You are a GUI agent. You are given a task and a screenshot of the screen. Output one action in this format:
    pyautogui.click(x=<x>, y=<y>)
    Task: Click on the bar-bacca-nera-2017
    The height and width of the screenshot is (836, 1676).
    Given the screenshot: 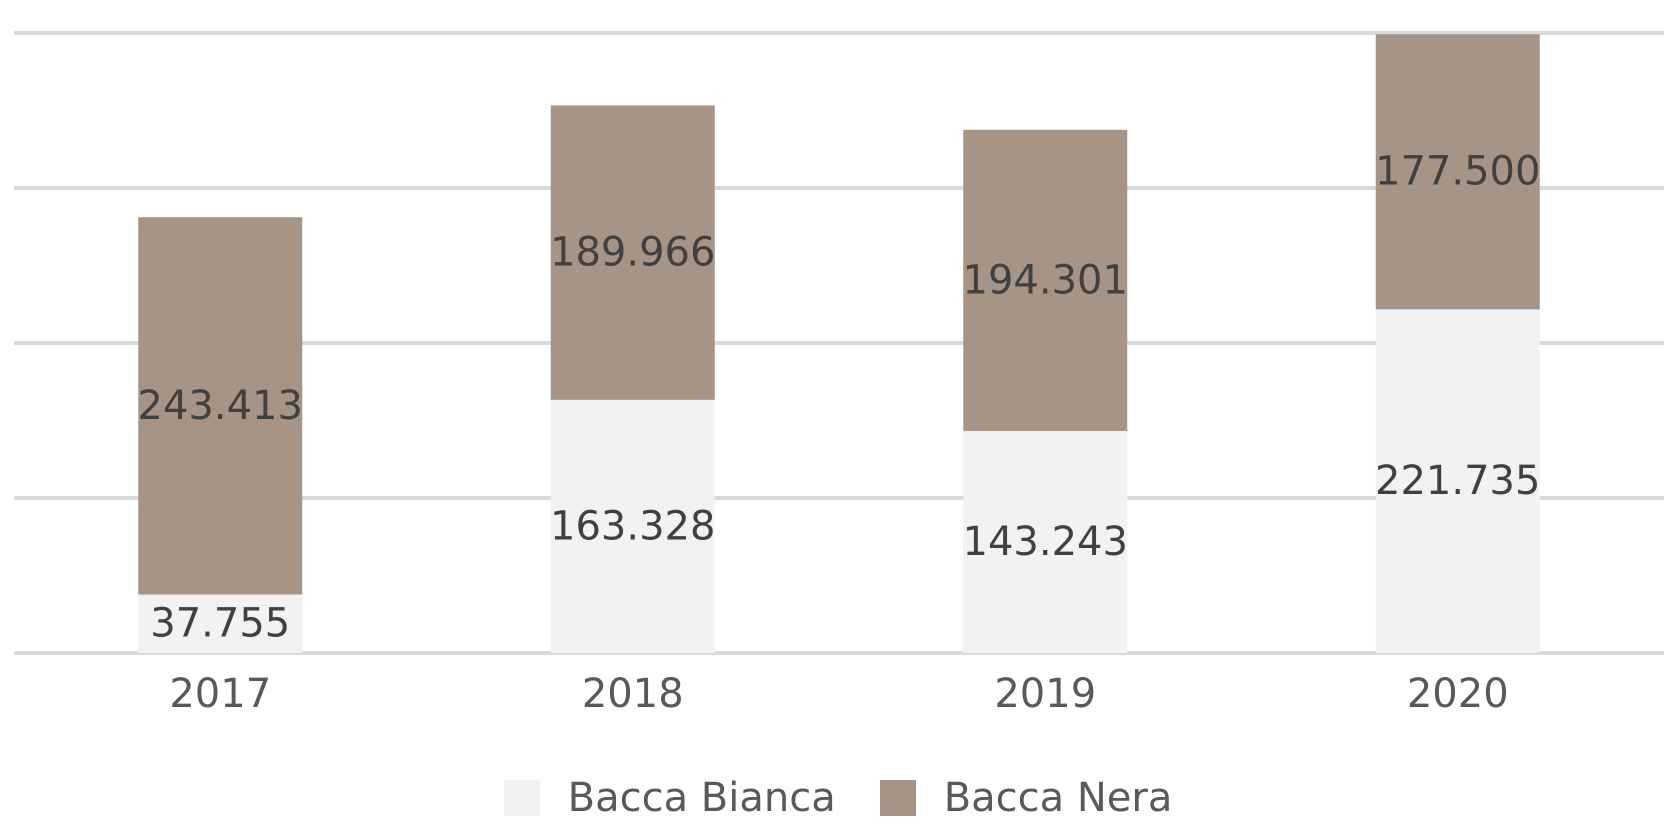 What is the action you would take?
    pyautogui.click(x=220, y=406)
    